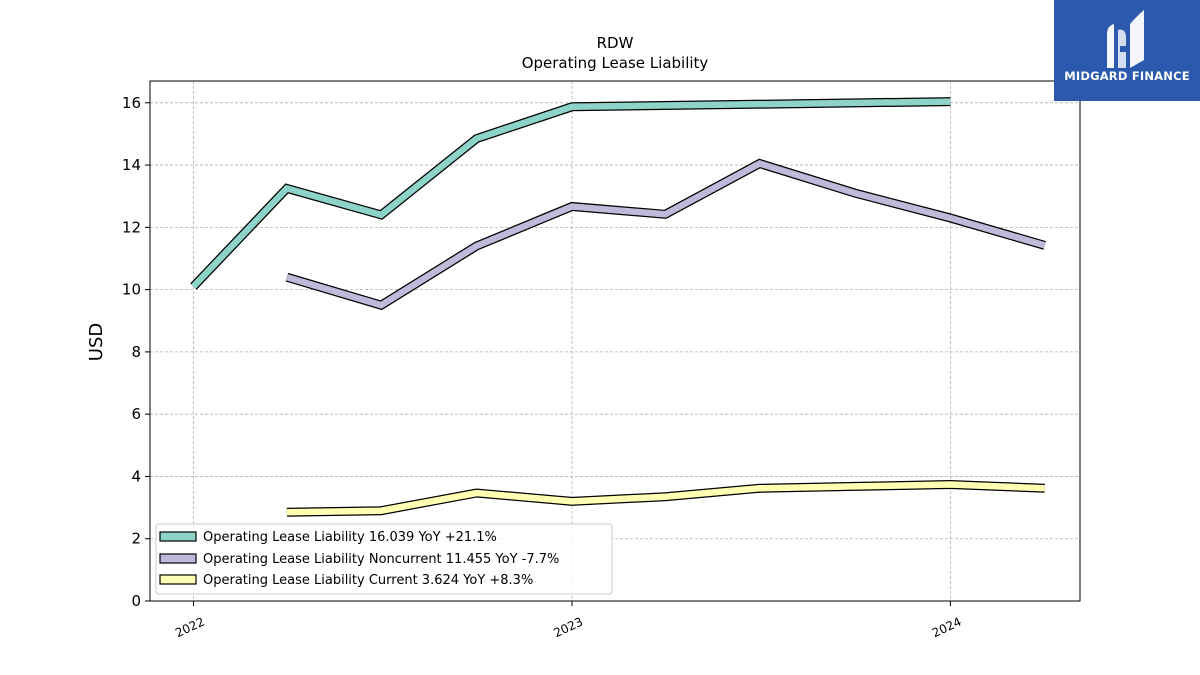 The width and height of the screenshot is (1200, 675). What do you see at coordinates (131, 227) in the screenshot?
I see `y-tick-label: 12` at bounding box center [131, 227].